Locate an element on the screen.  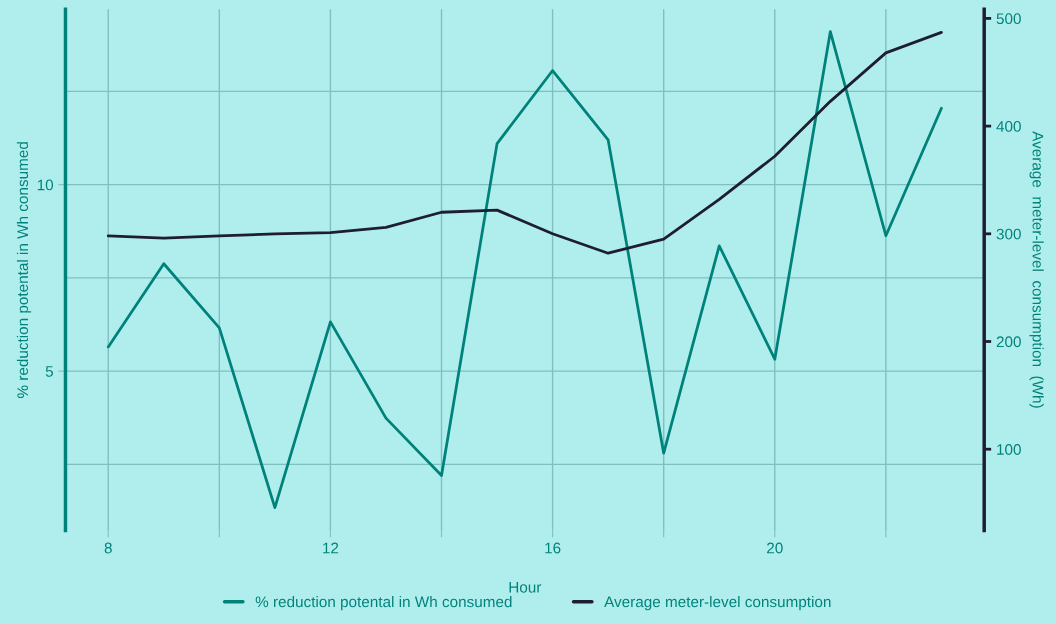
y2-axis-title: Average meter-level consumption (Wh) is located at coordinates (1036, 269).